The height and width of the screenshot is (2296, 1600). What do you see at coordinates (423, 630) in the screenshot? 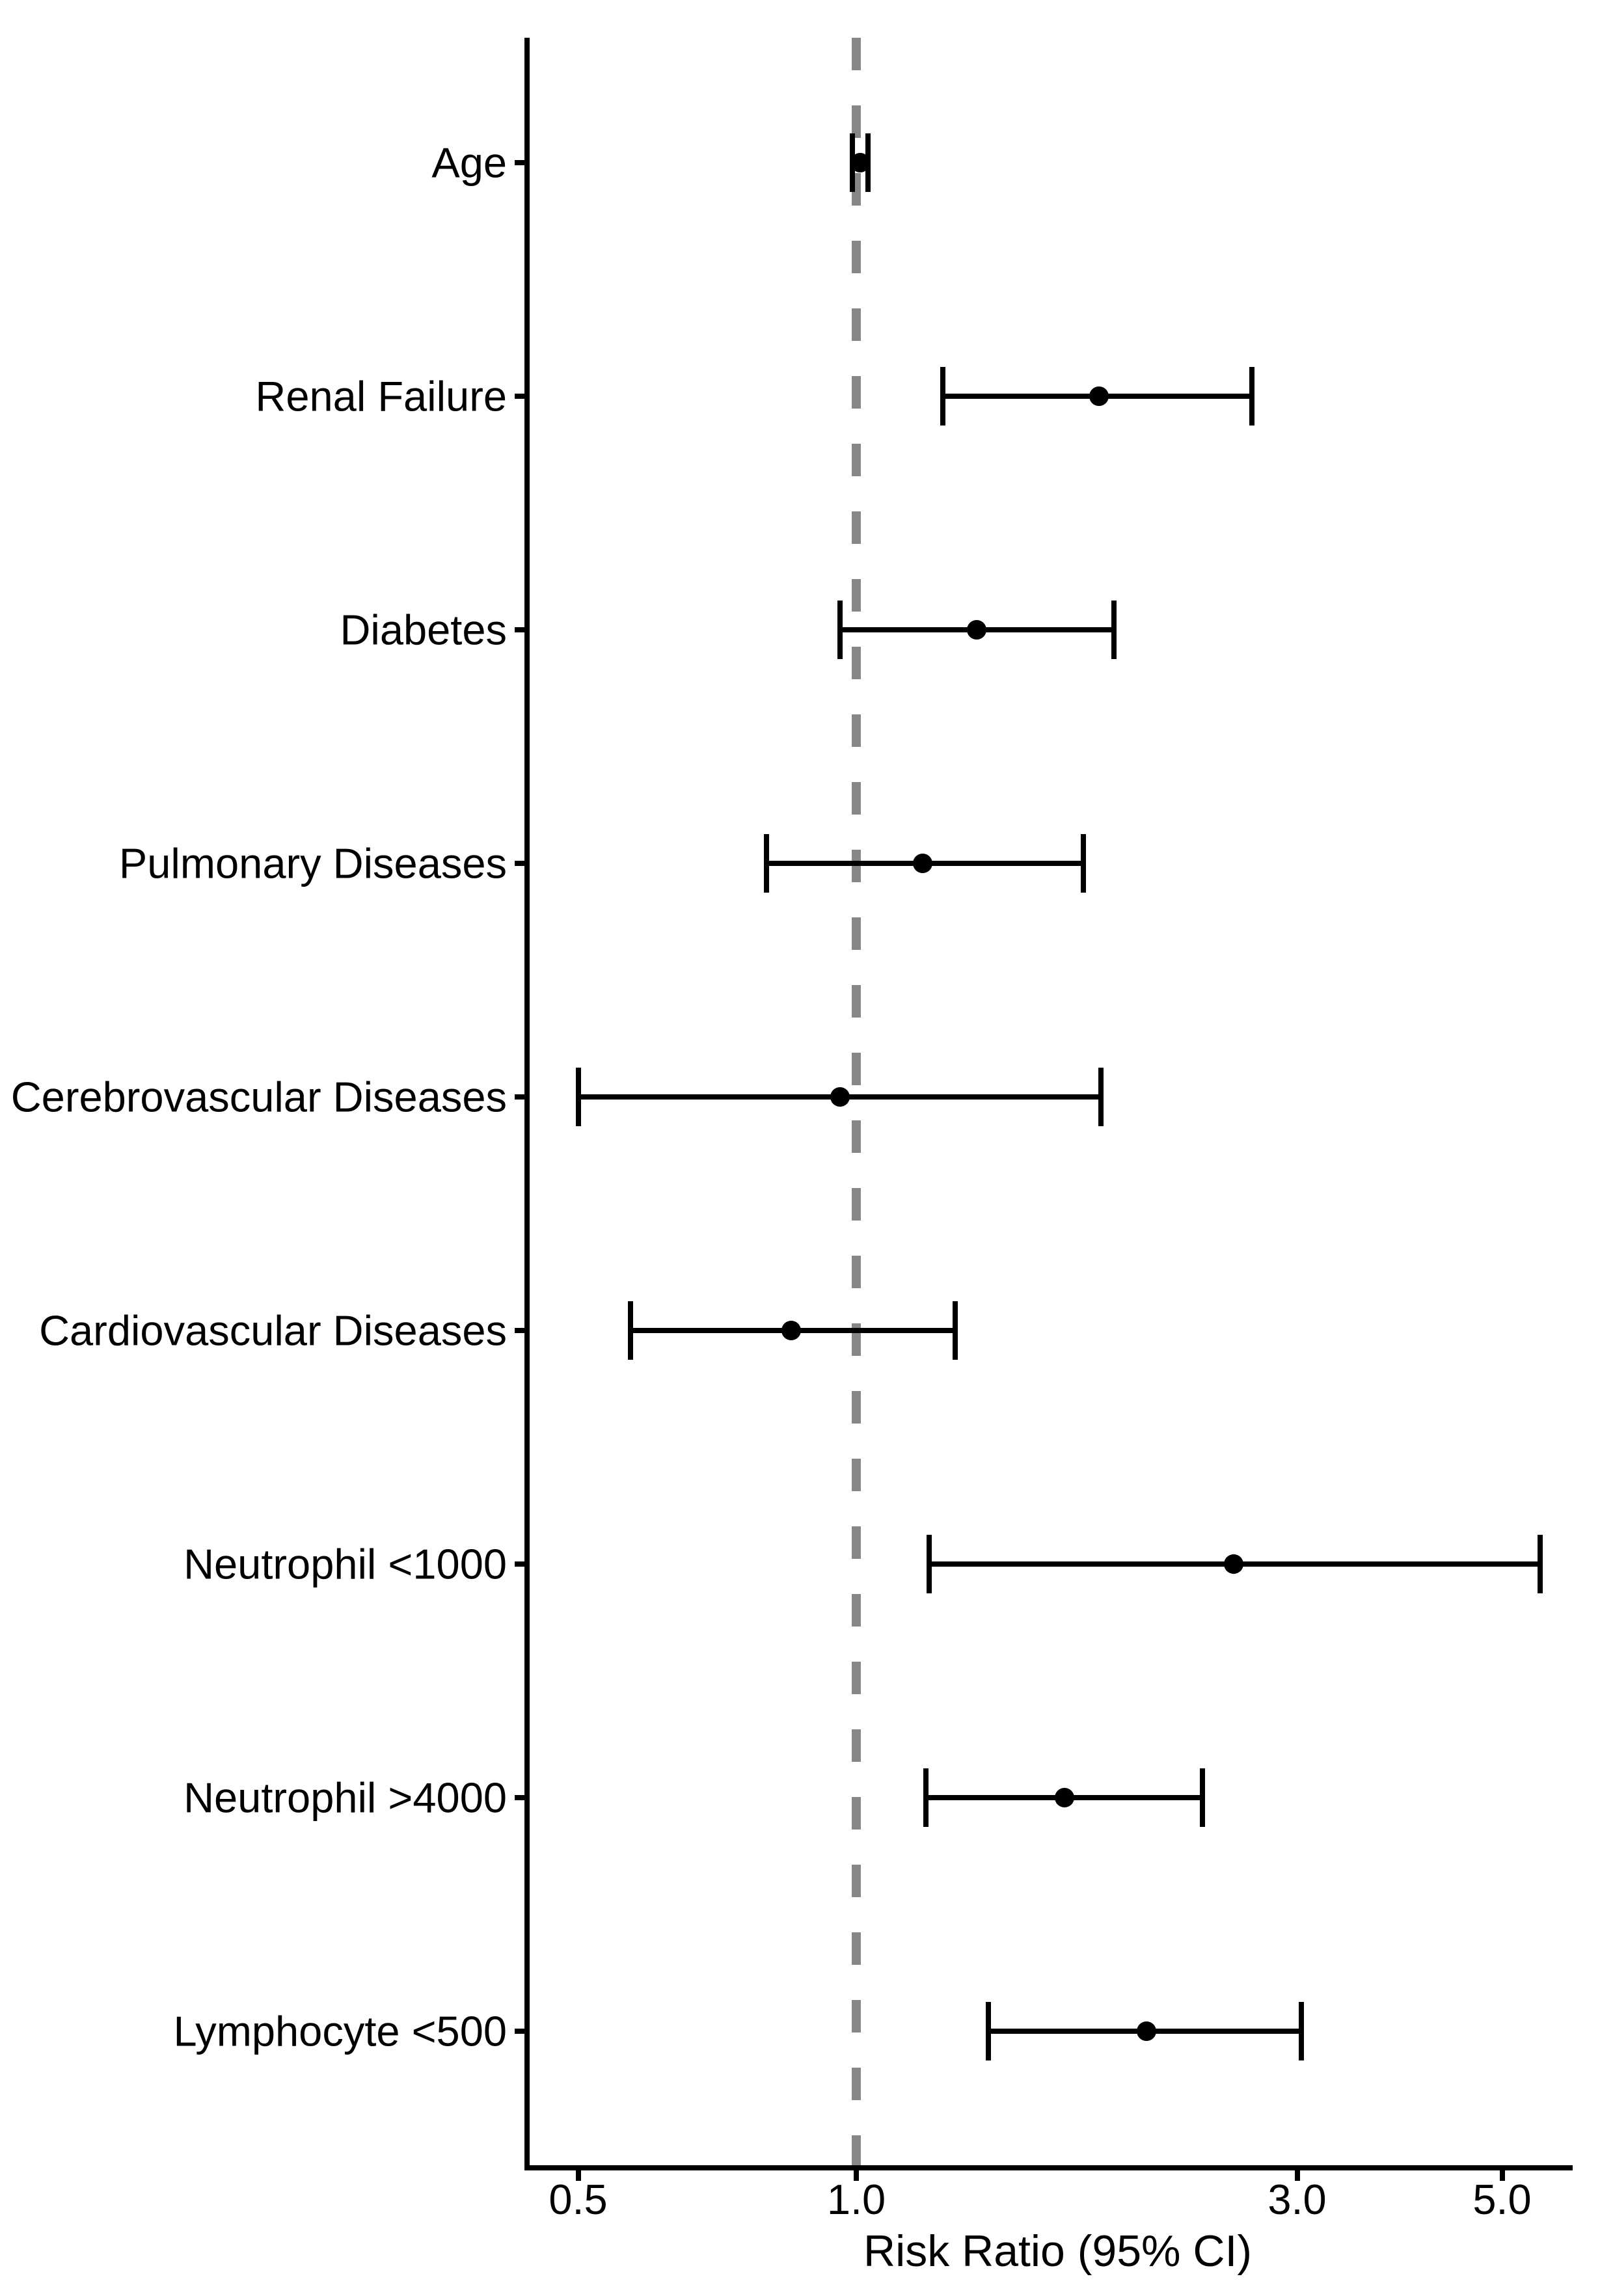
I see `category-label: Diabetes` at bounding box center [423, 630].